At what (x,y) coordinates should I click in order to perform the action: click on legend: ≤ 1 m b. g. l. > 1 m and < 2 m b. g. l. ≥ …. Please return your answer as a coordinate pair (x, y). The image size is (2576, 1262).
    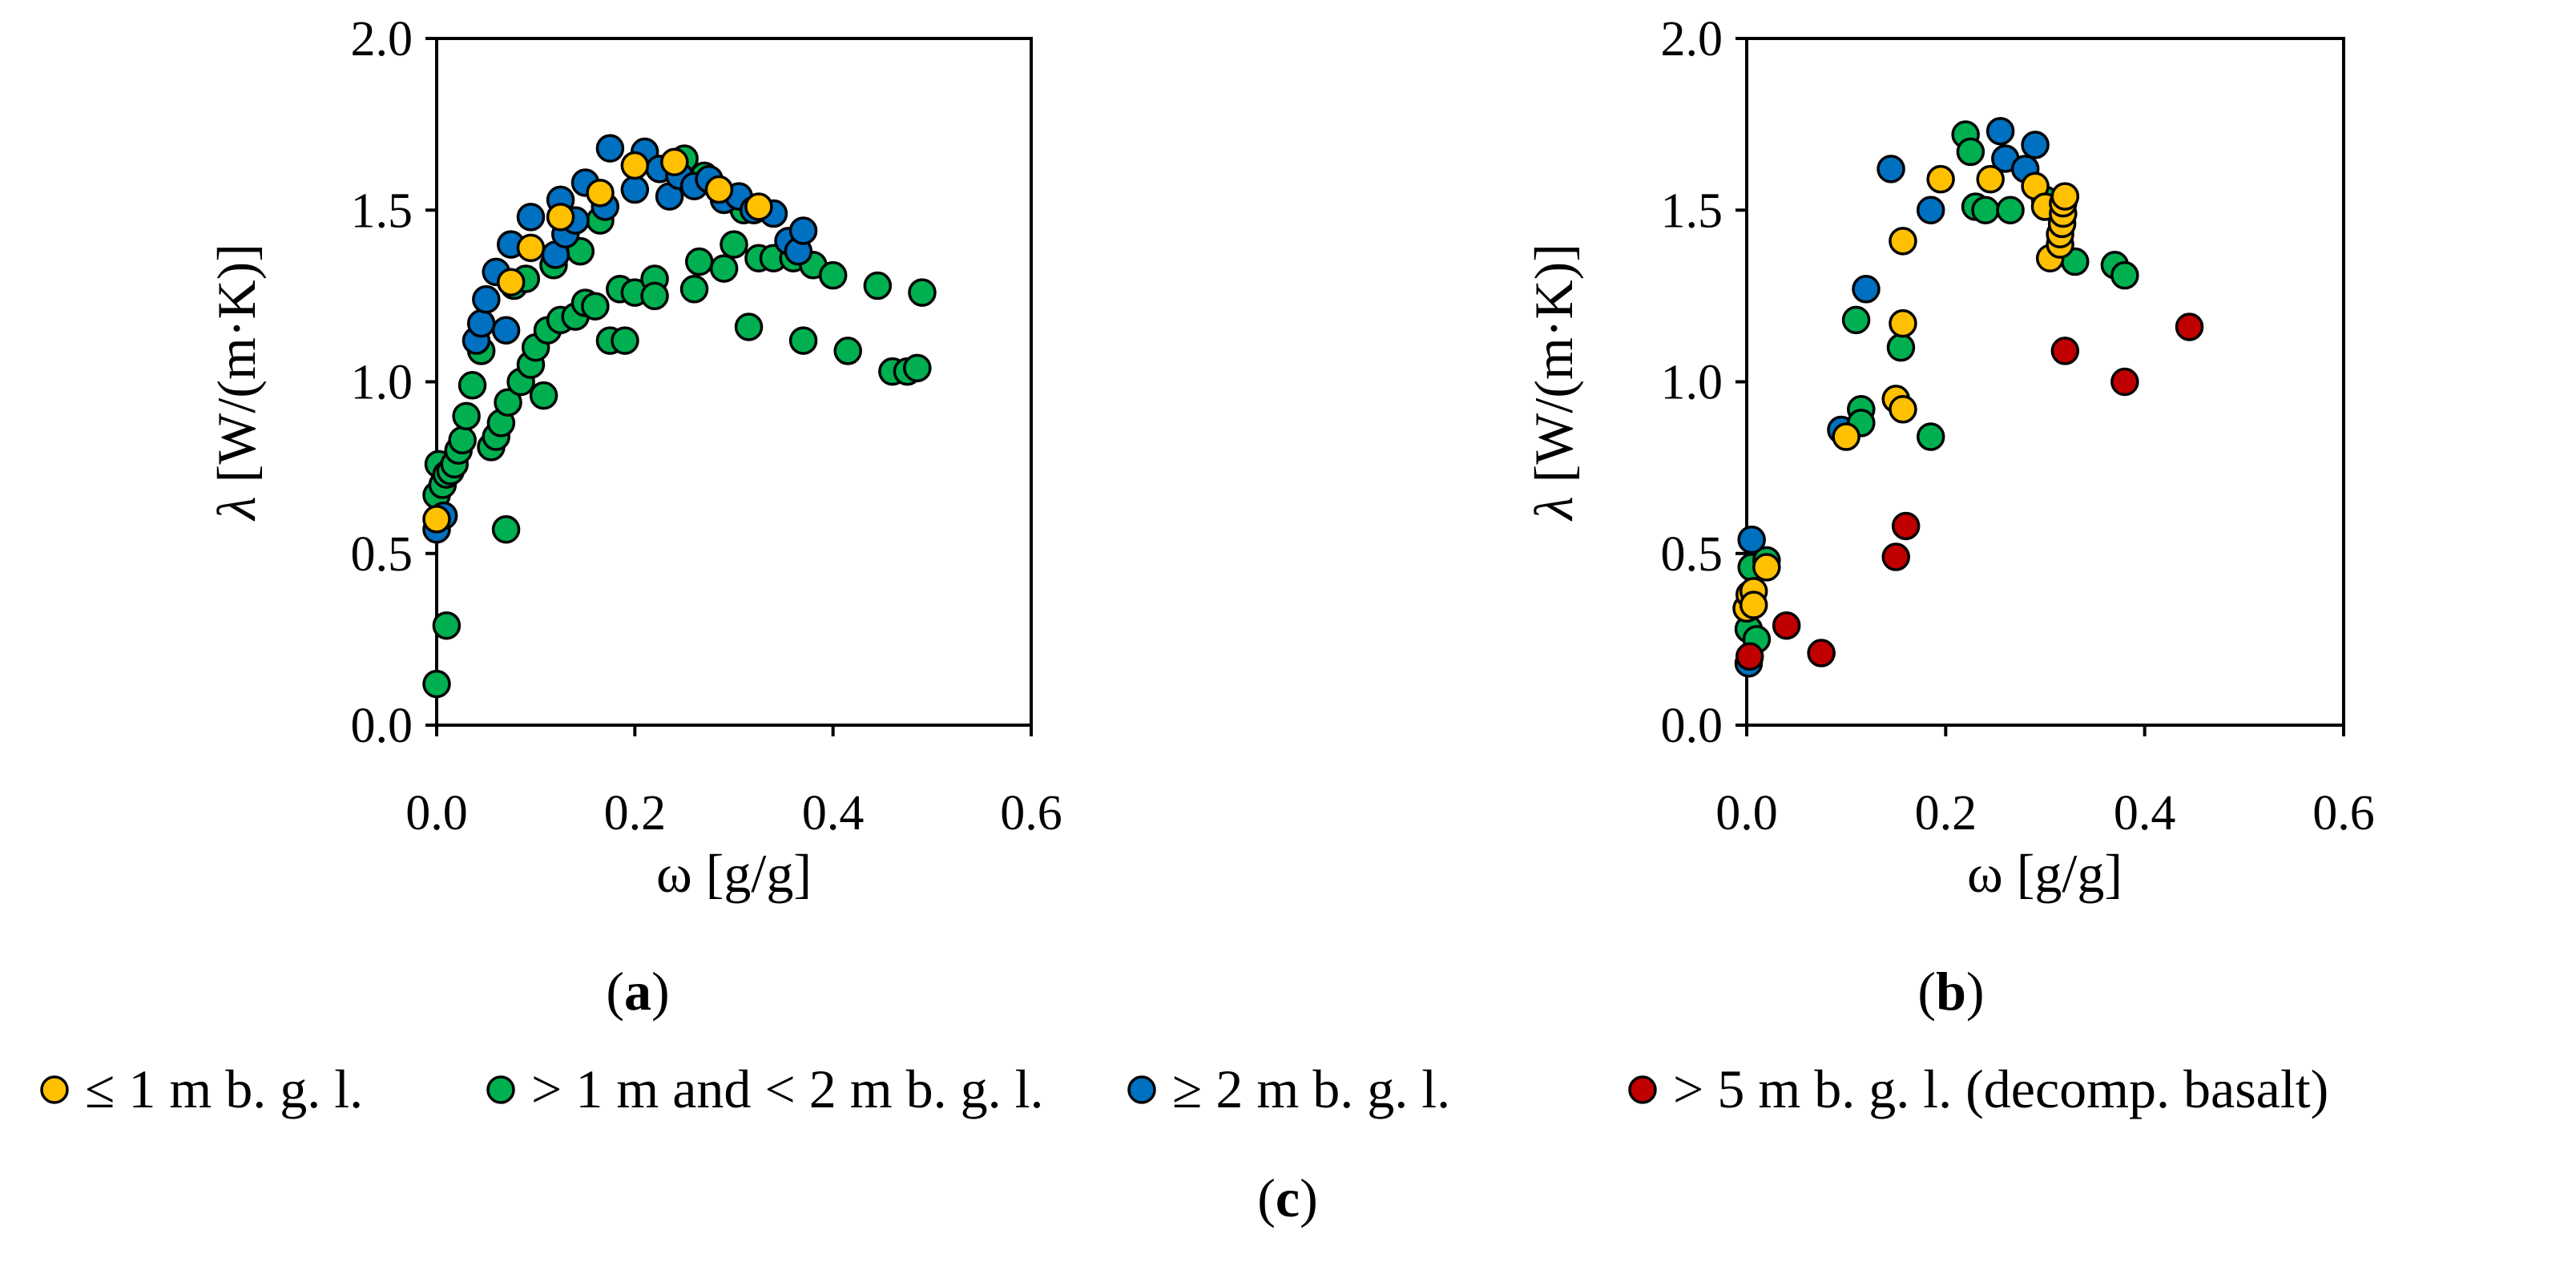
    Looking at the image, I should click on (1184, 1088).